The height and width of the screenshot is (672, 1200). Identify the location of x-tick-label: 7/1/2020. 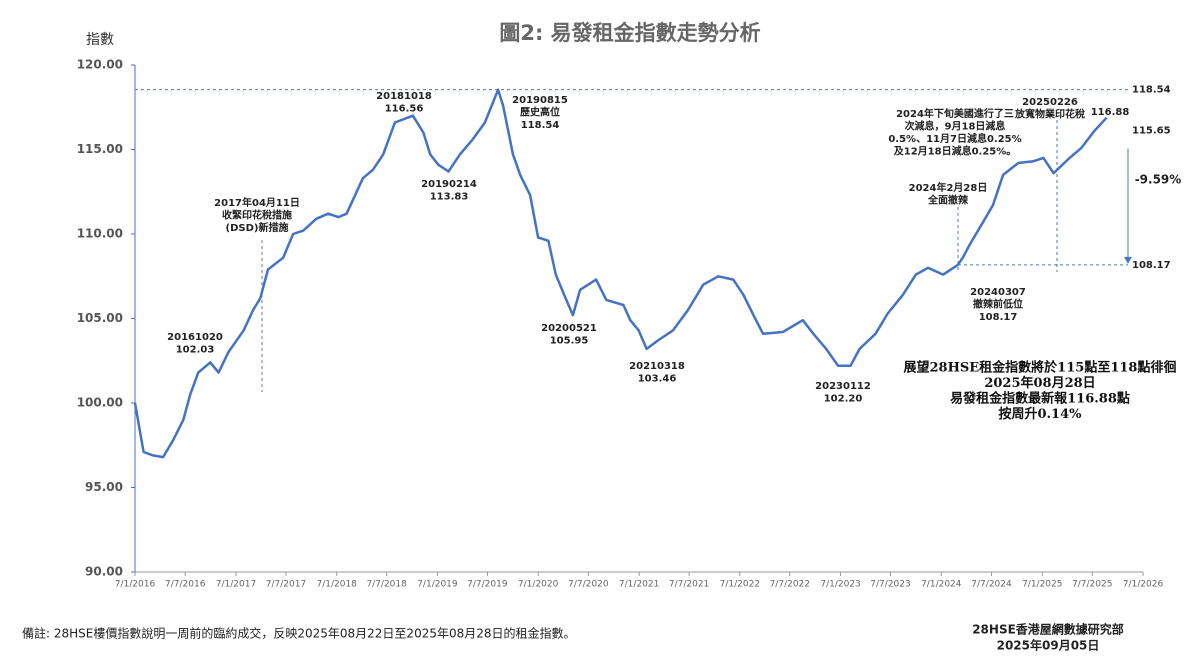
(538, 585).